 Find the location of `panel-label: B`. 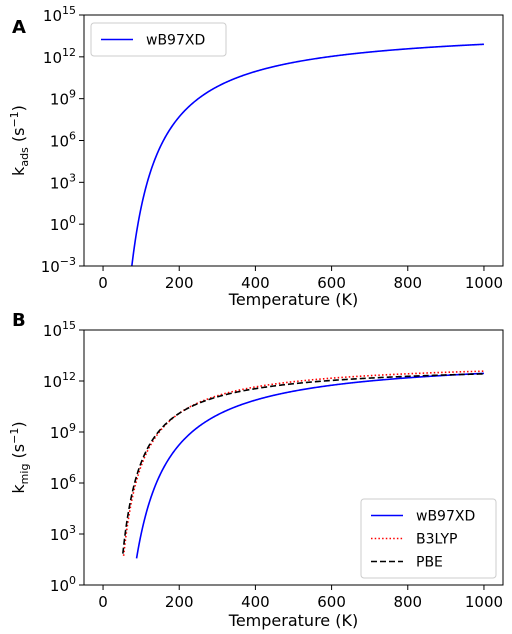

panel-label: B is located at coordinates (19, 320).